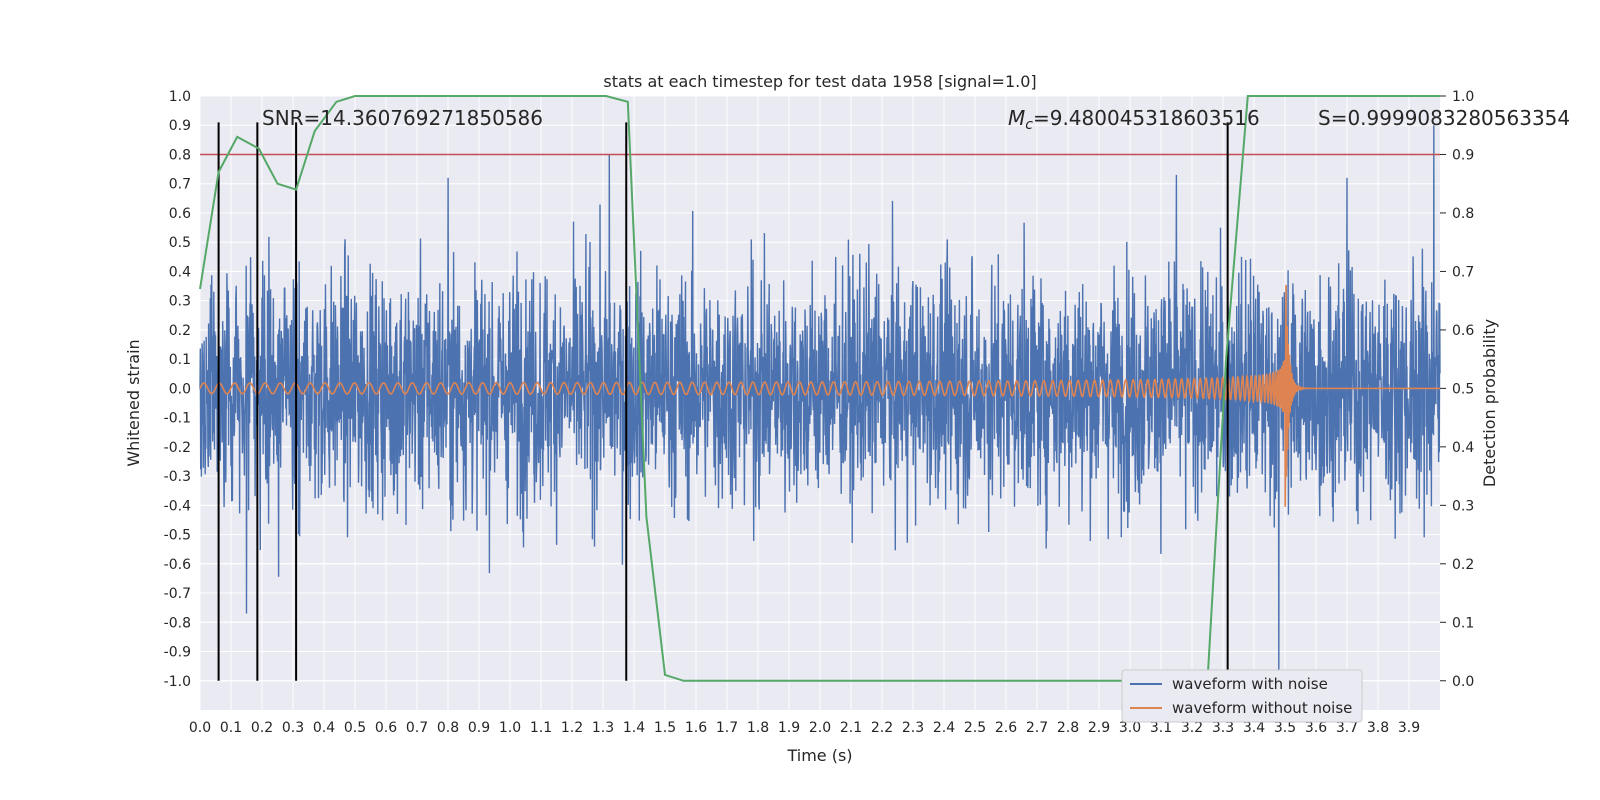 This screenshot has width=1600, height=800. I want to click on s-annotation: S=0.9999083280563354, so click(1444, 118).